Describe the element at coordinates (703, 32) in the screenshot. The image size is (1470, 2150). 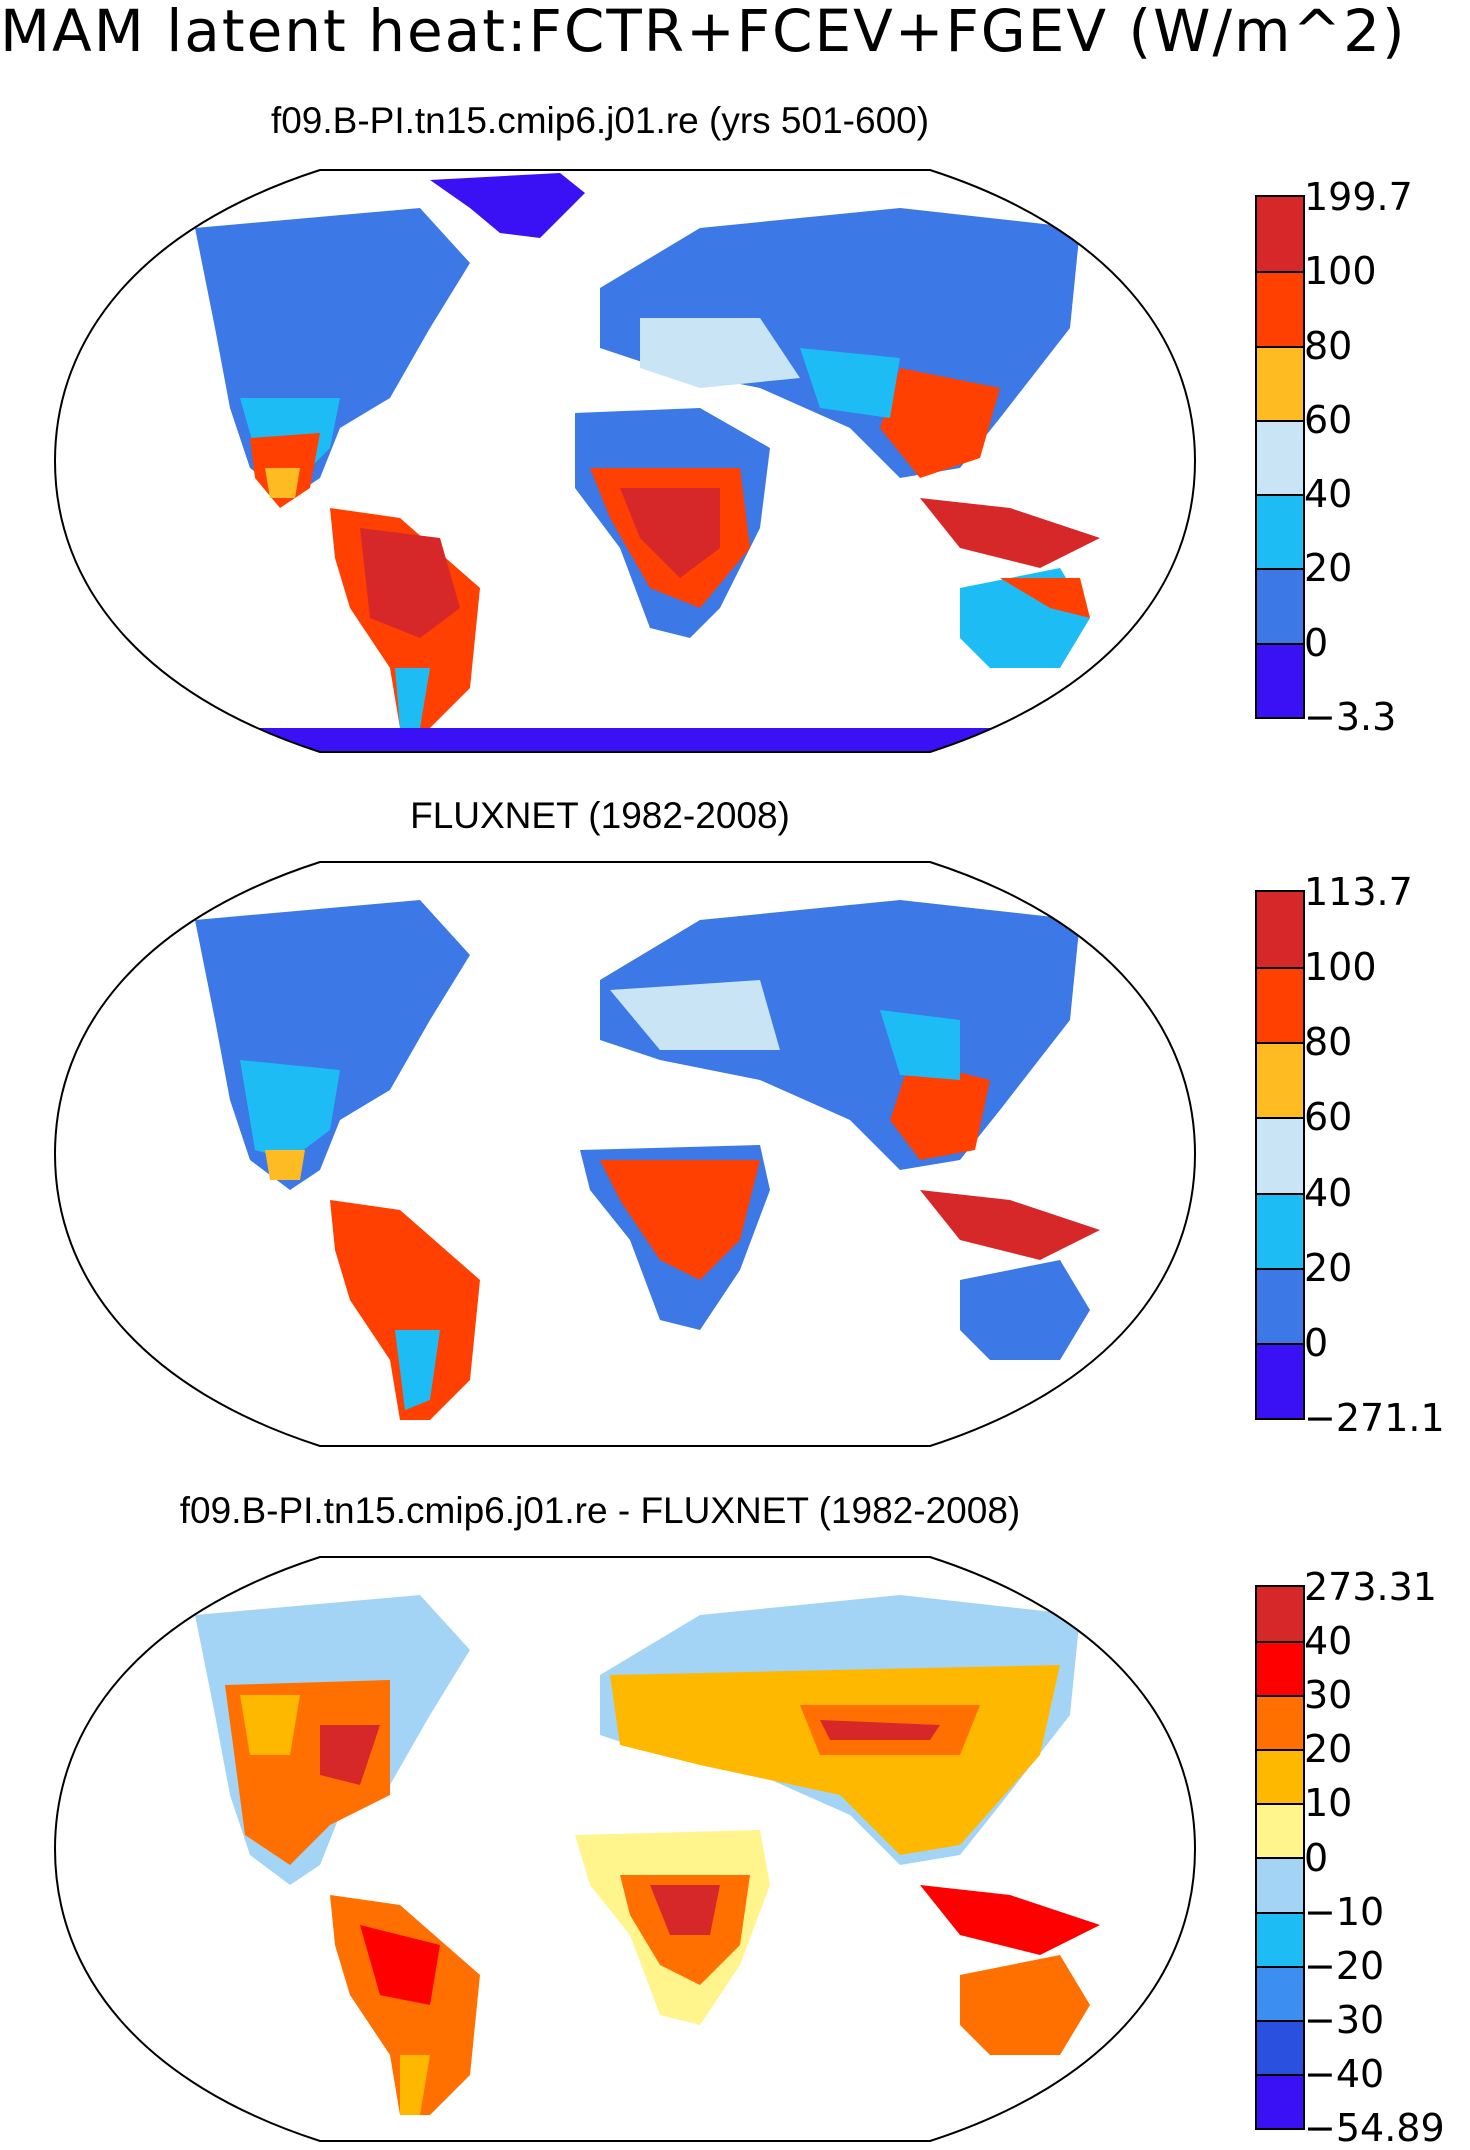
I see `figure-title: MAM latent heat:FCTR+FCEV+FGEV (W/m^2)` at that location.